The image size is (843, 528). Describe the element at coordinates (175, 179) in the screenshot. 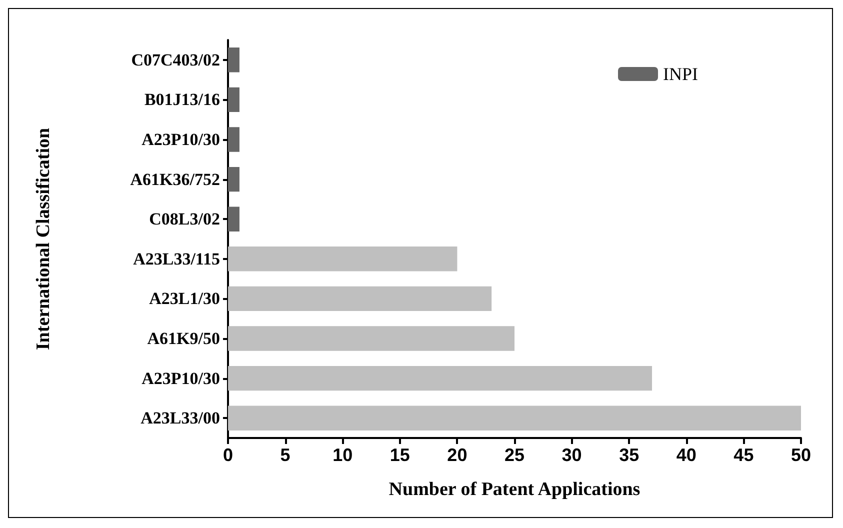

I see `y-tick-label: A61K36/752` at that location.